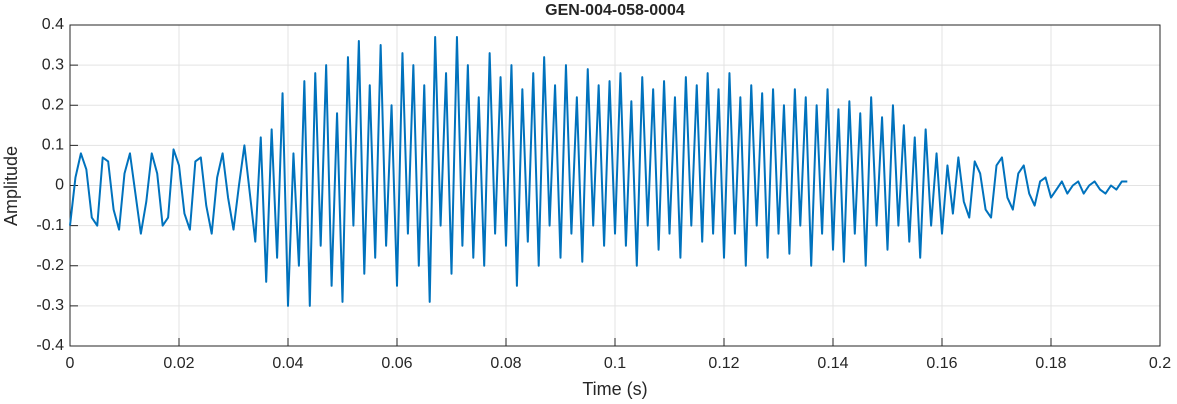  Describe the element at coordinates (50, 305) in the screenshot. I see `y-tick-label: -0.3` at that location.